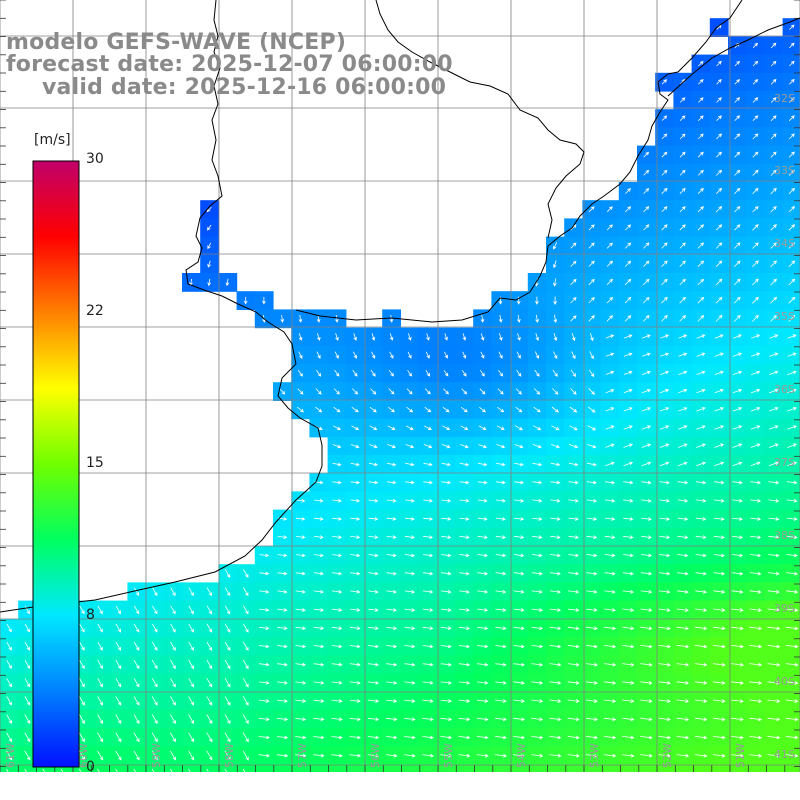 The height and width of the screenshot is (800, 800). What do you see at coordinates (83, 755) in the screenshot?
I see `longitude-label: 60W` at bounding box center [83, 755].